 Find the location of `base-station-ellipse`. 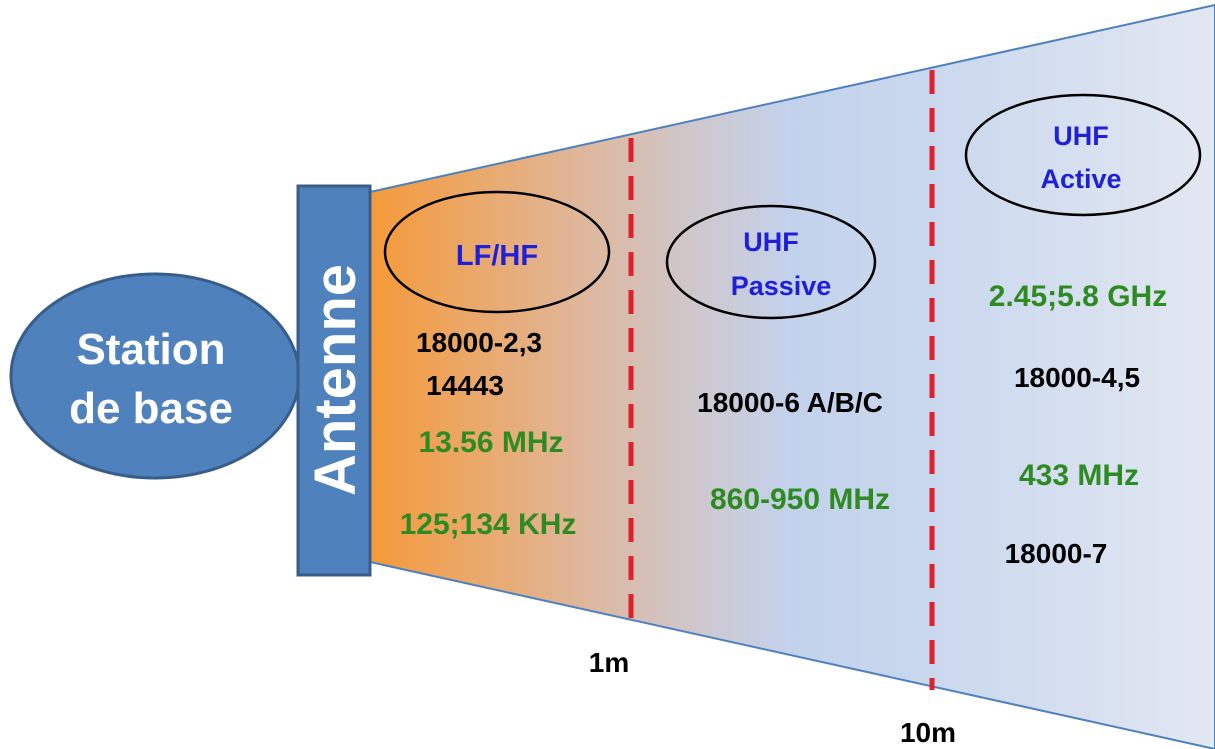

base-station-ellipse is located at coordinates (155, 376).